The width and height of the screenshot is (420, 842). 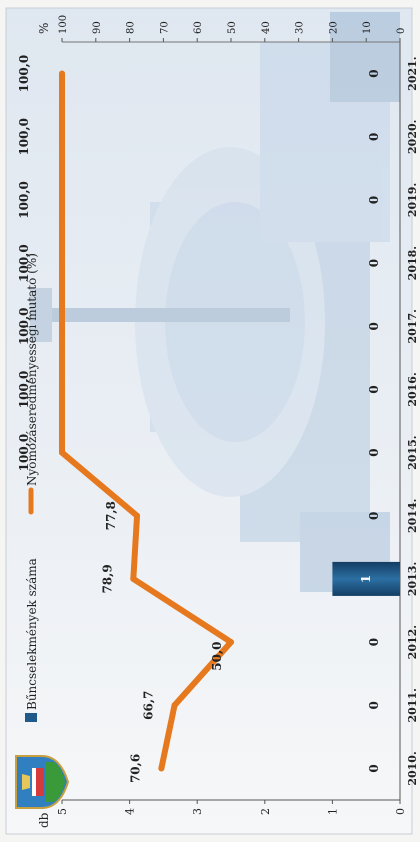 What do you see at coordinates (44, 28) in the screenshot?
I see `right-axis-title: %` at bounding box center [44, 28].